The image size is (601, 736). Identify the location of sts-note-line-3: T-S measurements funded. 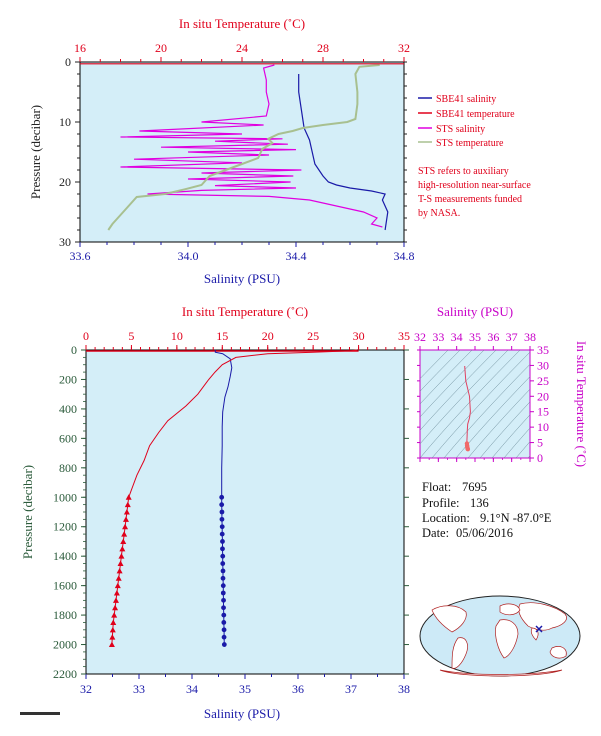
(470, 199).